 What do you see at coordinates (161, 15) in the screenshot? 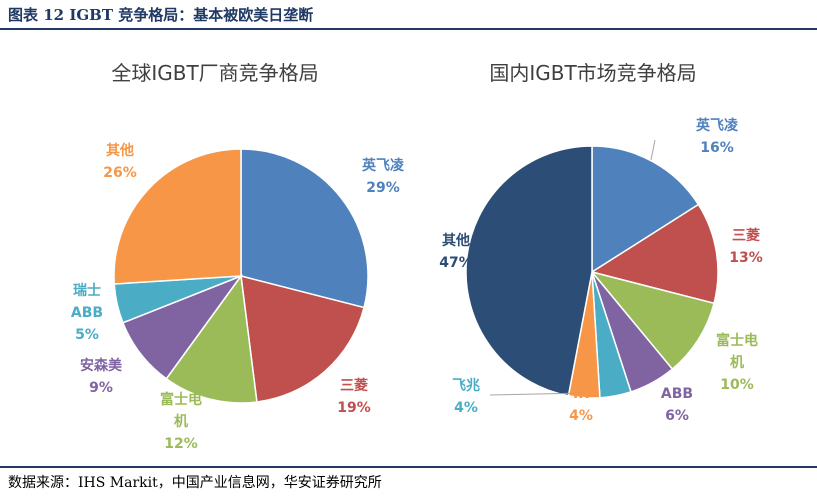
I see `figure-title: 图表 12 IGBT 竞争格局：基本被欧美日垄断` at bounding box center [161, 15].